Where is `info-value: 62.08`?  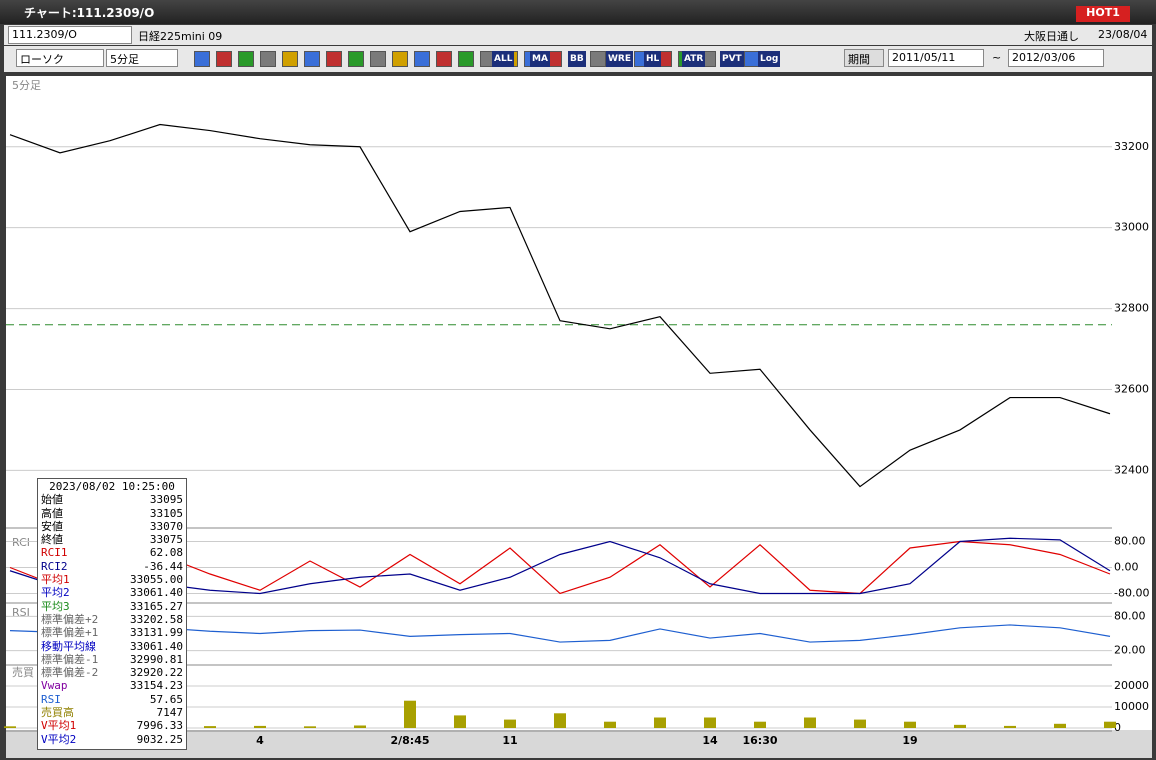
info-value: 62.08 is located at coordinates (166, 553).